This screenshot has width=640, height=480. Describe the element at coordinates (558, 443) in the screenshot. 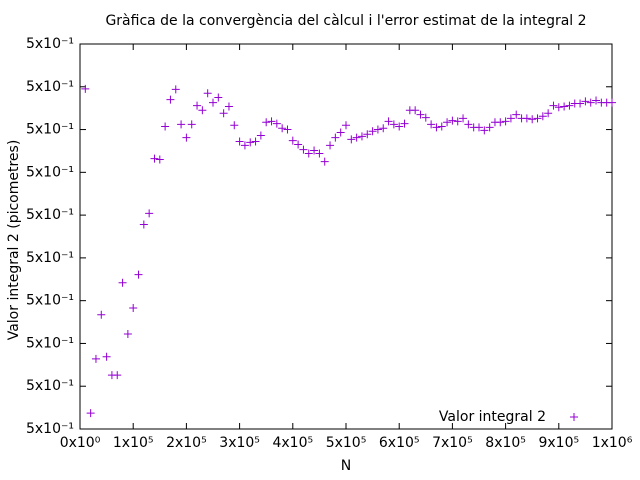

I see `x-tick-label: 9x10⁵` at that location.